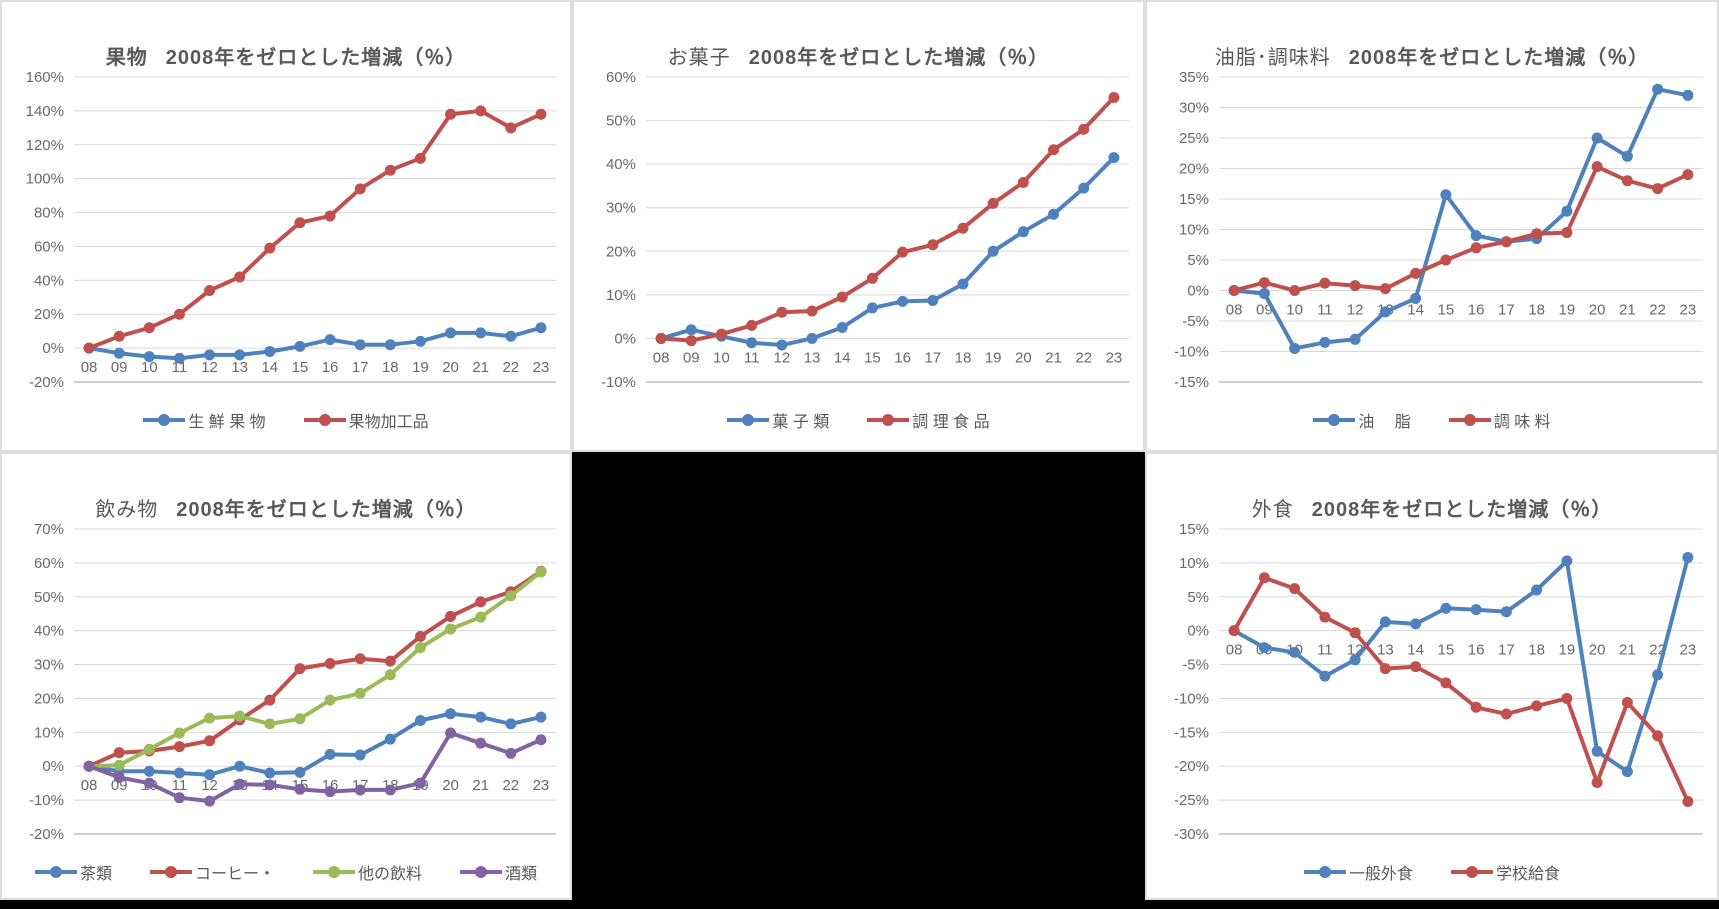 This screenshot has height=909, width=1719. I want to click on legend-item: 調 味 料, so click(1499, 420).